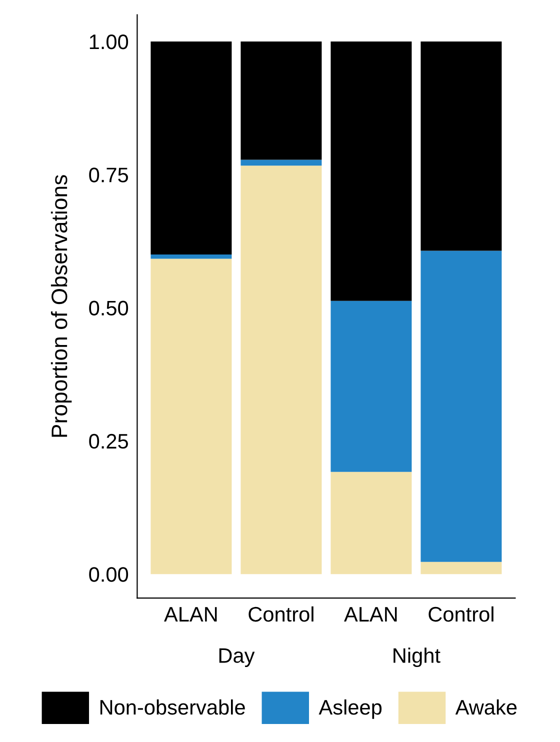 This screenshot has width=560, height=742. I want to click on legend-label: Non-observable, so click(172, 707).